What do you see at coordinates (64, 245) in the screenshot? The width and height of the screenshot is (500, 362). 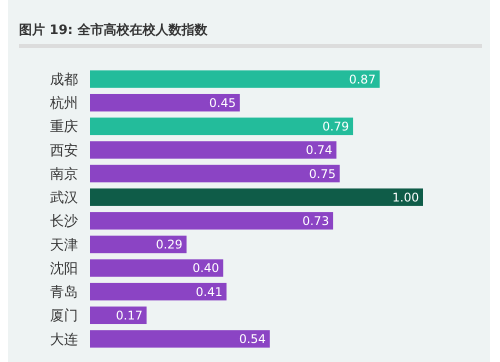 I see `y-tick-label: 天津` at bounding box center [64, 245].